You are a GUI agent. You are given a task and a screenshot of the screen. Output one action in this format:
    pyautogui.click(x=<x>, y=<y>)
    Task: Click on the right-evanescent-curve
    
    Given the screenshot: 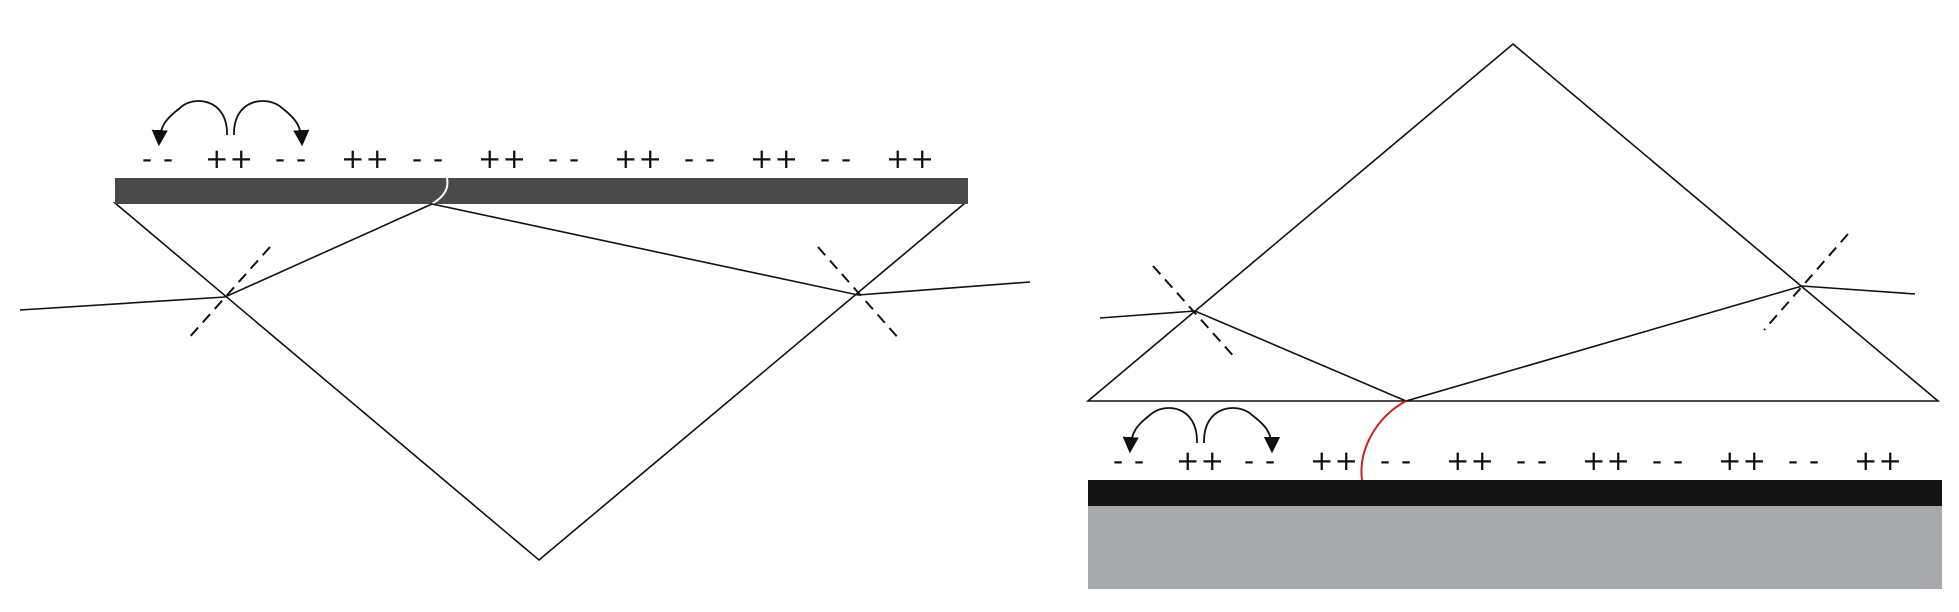 What is the action you would take?
    pyautogui.click(x=1383, y=440)
    